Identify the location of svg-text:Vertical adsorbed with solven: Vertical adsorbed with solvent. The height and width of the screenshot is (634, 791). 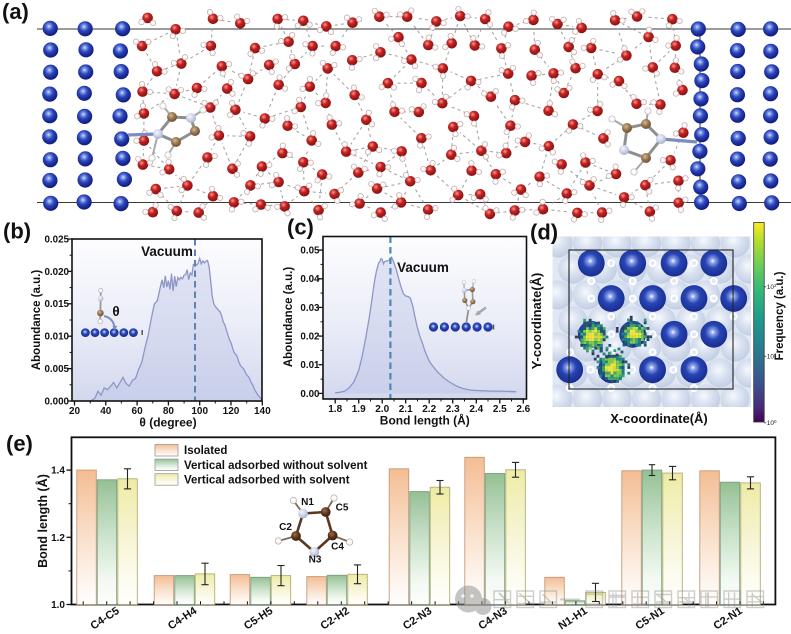
(267, 480).